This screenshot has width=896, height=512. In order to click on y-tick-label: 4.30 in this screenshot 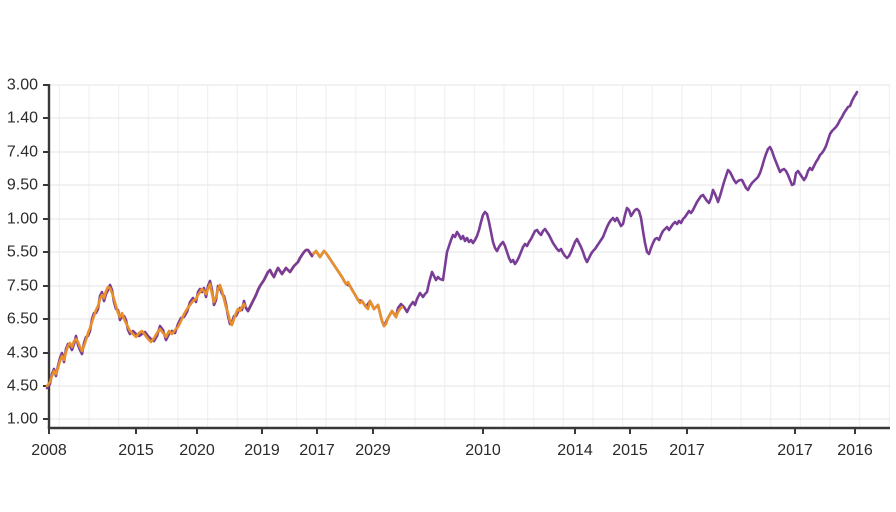, I will do `click(22, 353)`.